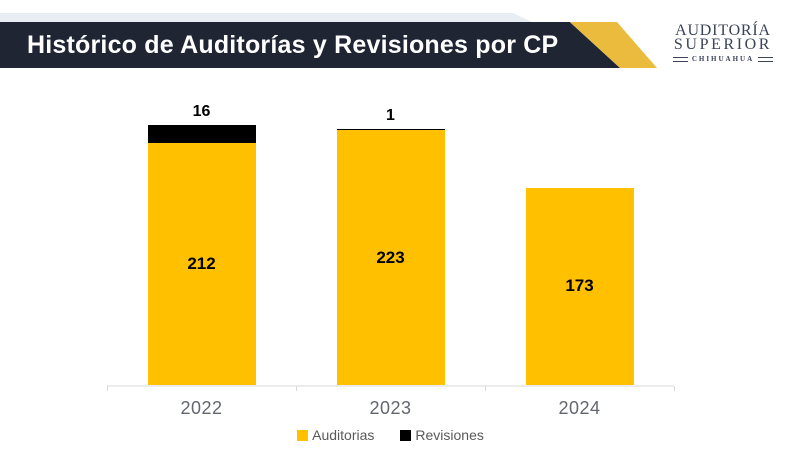 Image resolution: width=800 pixels, height=451 pixels. Describe the element at coordinates (266, 17) in the screenshot. I see `header-accent-strip` at that location.